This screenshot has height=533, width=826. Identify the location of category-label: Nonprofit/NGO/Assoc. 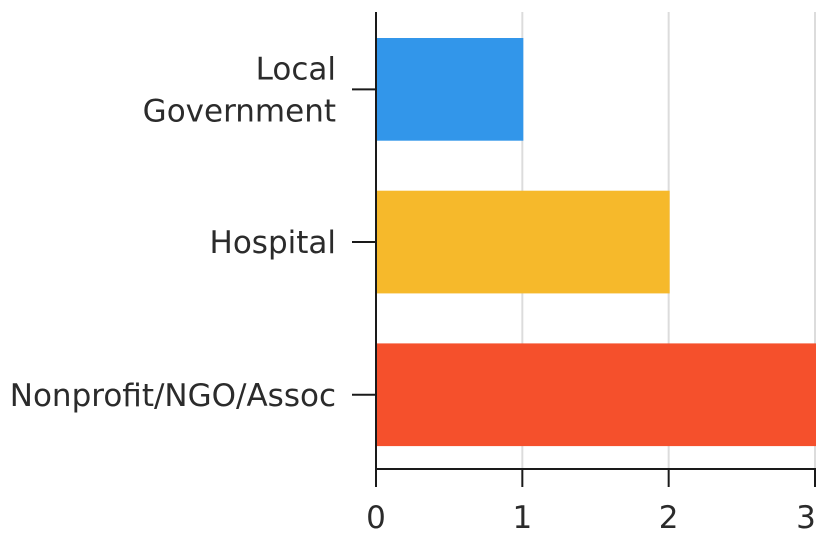
(173, 396).